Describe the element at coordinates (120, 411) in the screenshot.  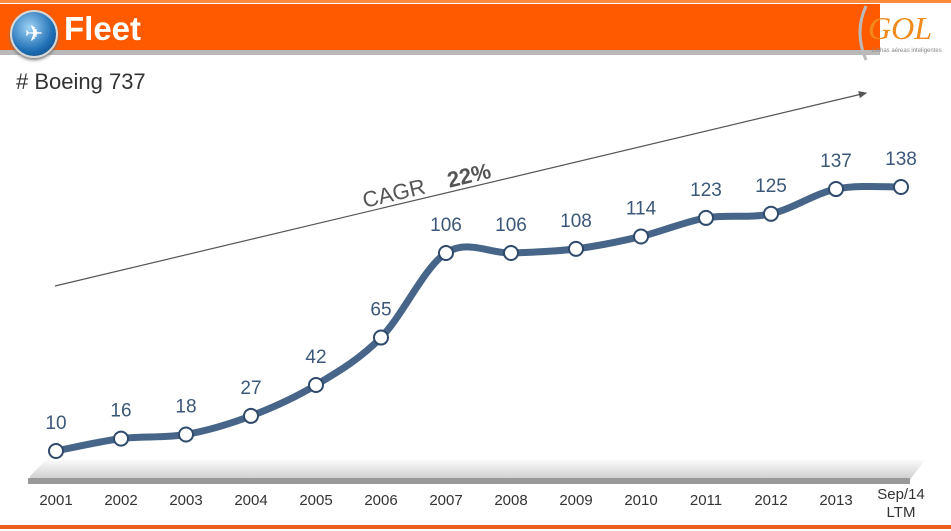
I see `data-label: 16` at that location.